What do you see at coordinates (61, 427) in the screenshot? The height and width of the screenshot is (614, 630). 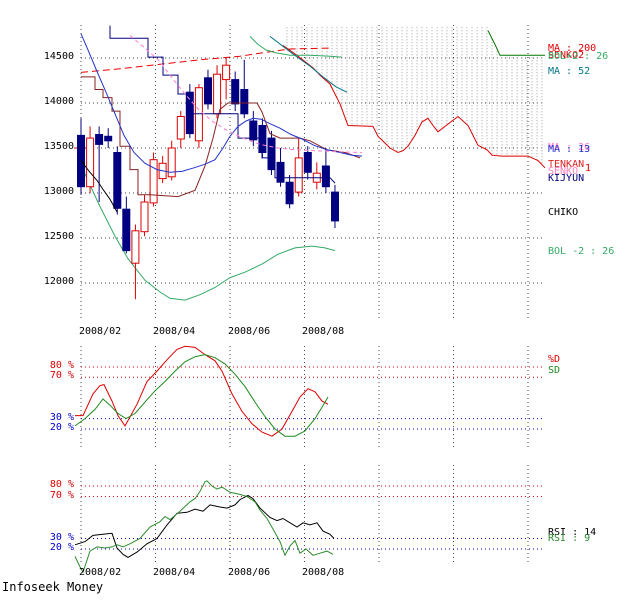 I see `stoch-pct-label: 20 %` at bounding box center [61, 427].